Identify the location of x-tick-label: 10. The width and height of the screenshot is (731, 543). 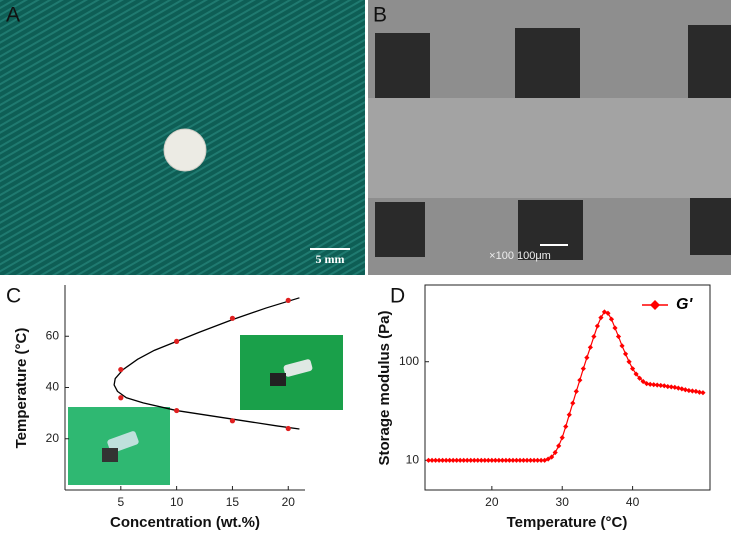
(177, 502).